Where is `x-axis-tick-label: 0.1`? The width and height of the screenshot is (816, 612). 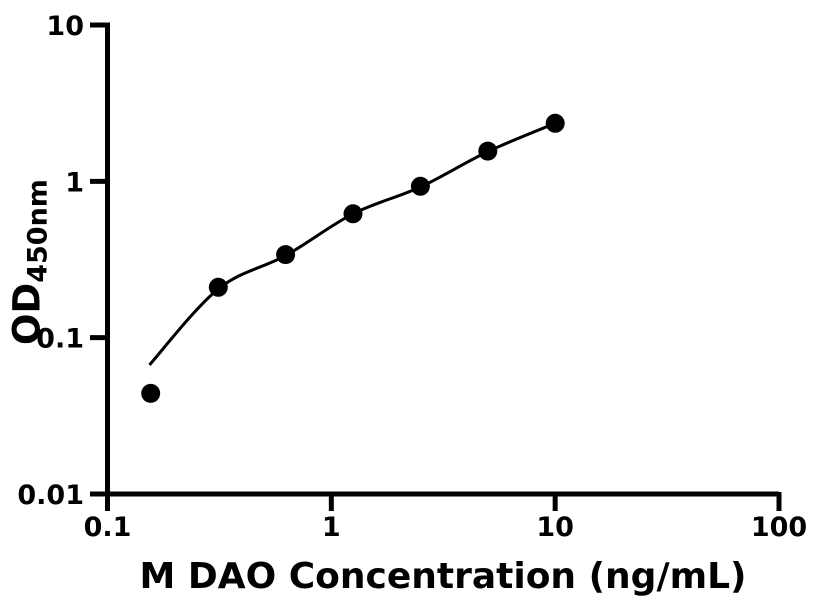
x-axis-tick-label: 0.1 is located at coordinates (108, 527).